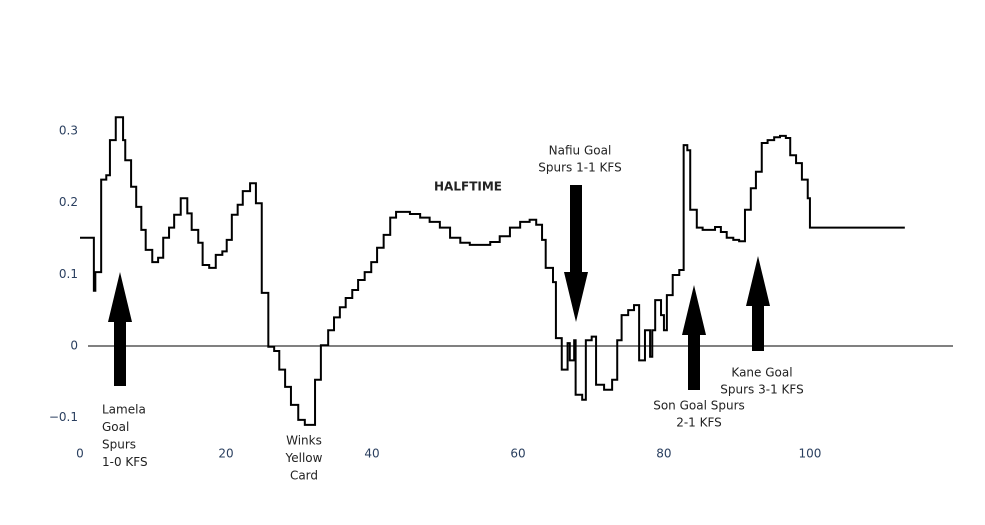 This screenshot has height=525, width=985. Describe the element at coordinates (809, 454) in the screenshot. I see `x-tick-label: 100` at that location.